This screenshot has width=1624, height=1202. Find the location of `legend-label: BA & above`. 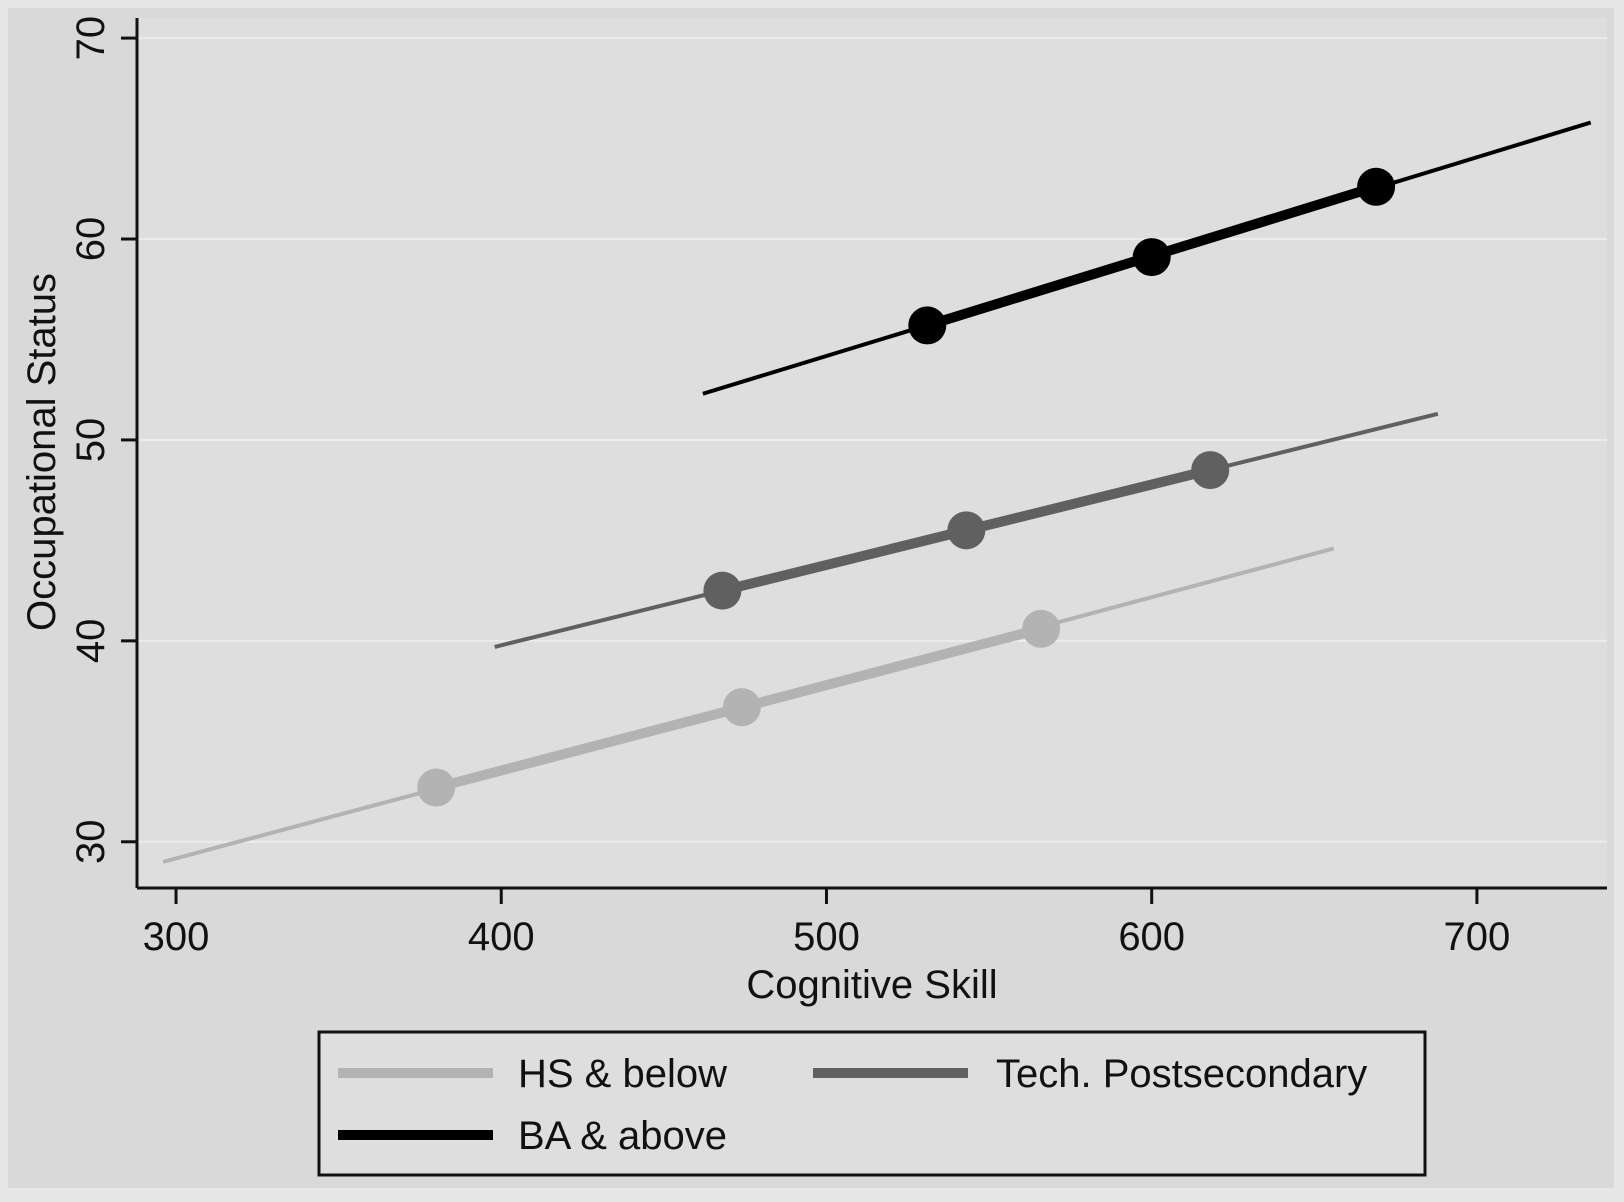

legend-label: BA & above is located at coordinates (622, 1136).